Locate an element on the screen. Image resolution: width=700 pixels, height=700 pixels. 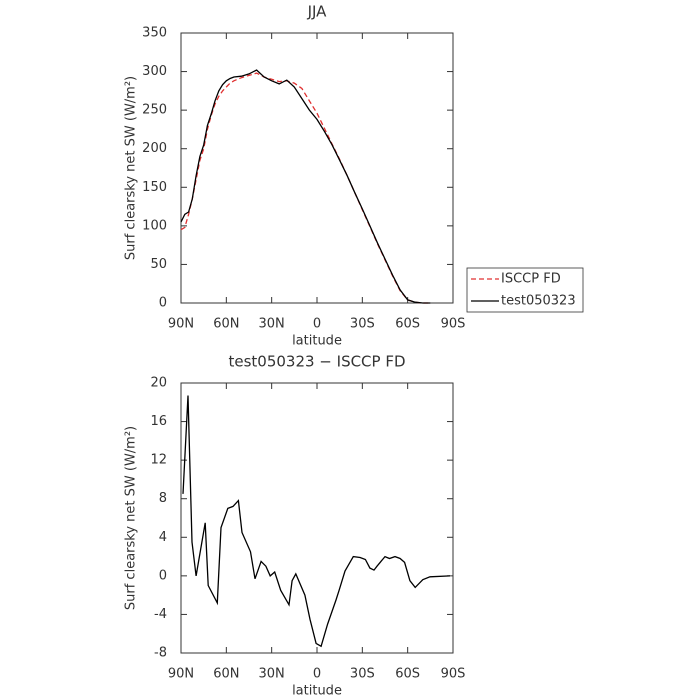
chart-title: JJA is located at coordinates (317, 12).